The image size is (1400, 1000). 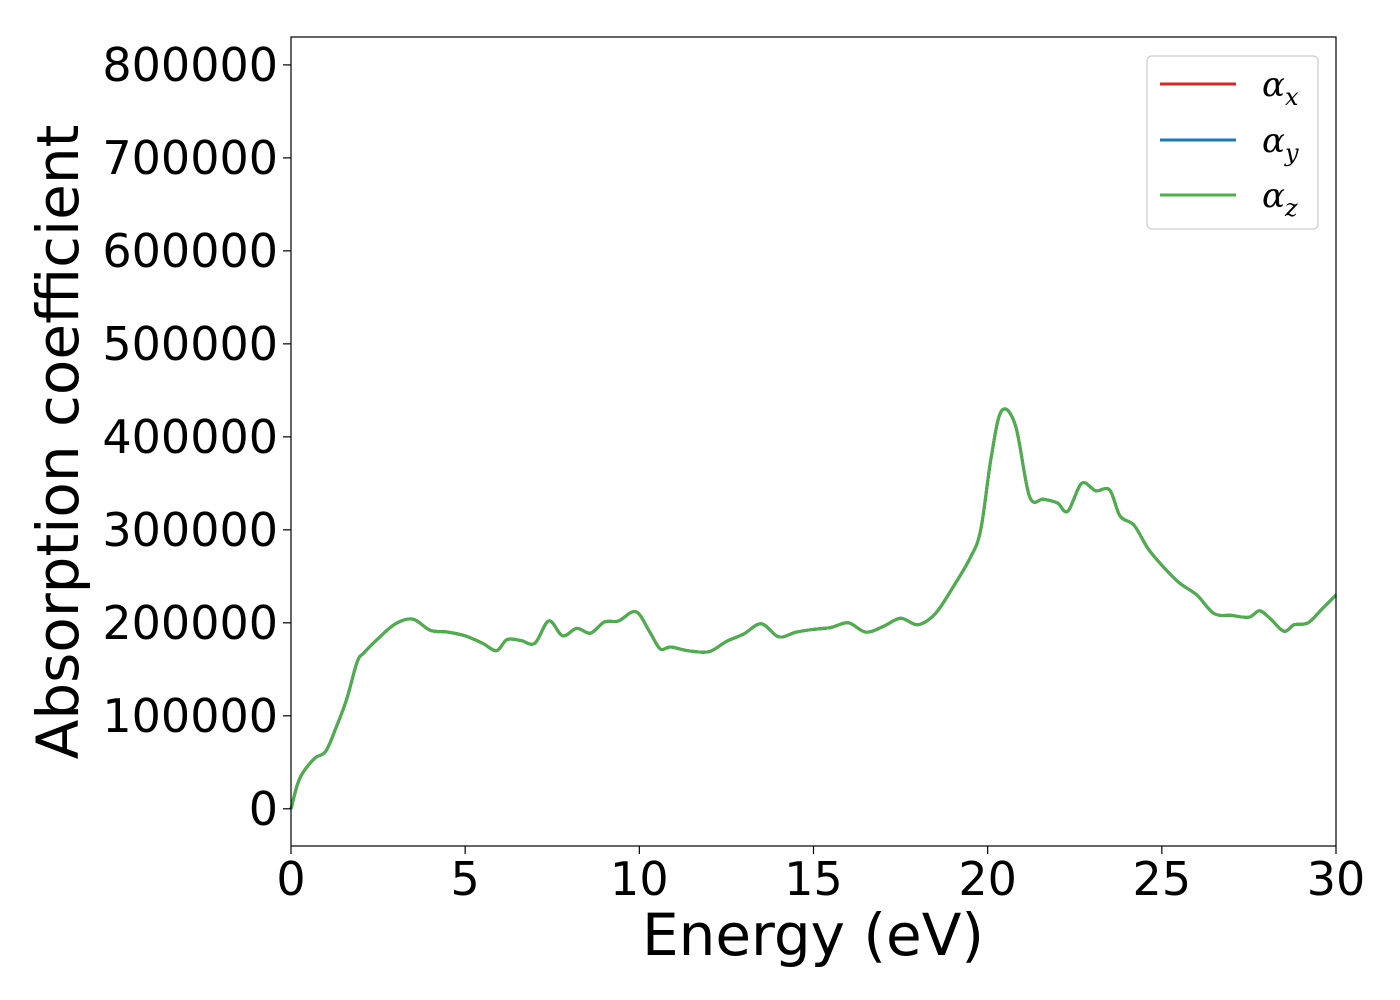 I want to click on y-axis-label: Absorption coefficient, so click(x=58, y=442).